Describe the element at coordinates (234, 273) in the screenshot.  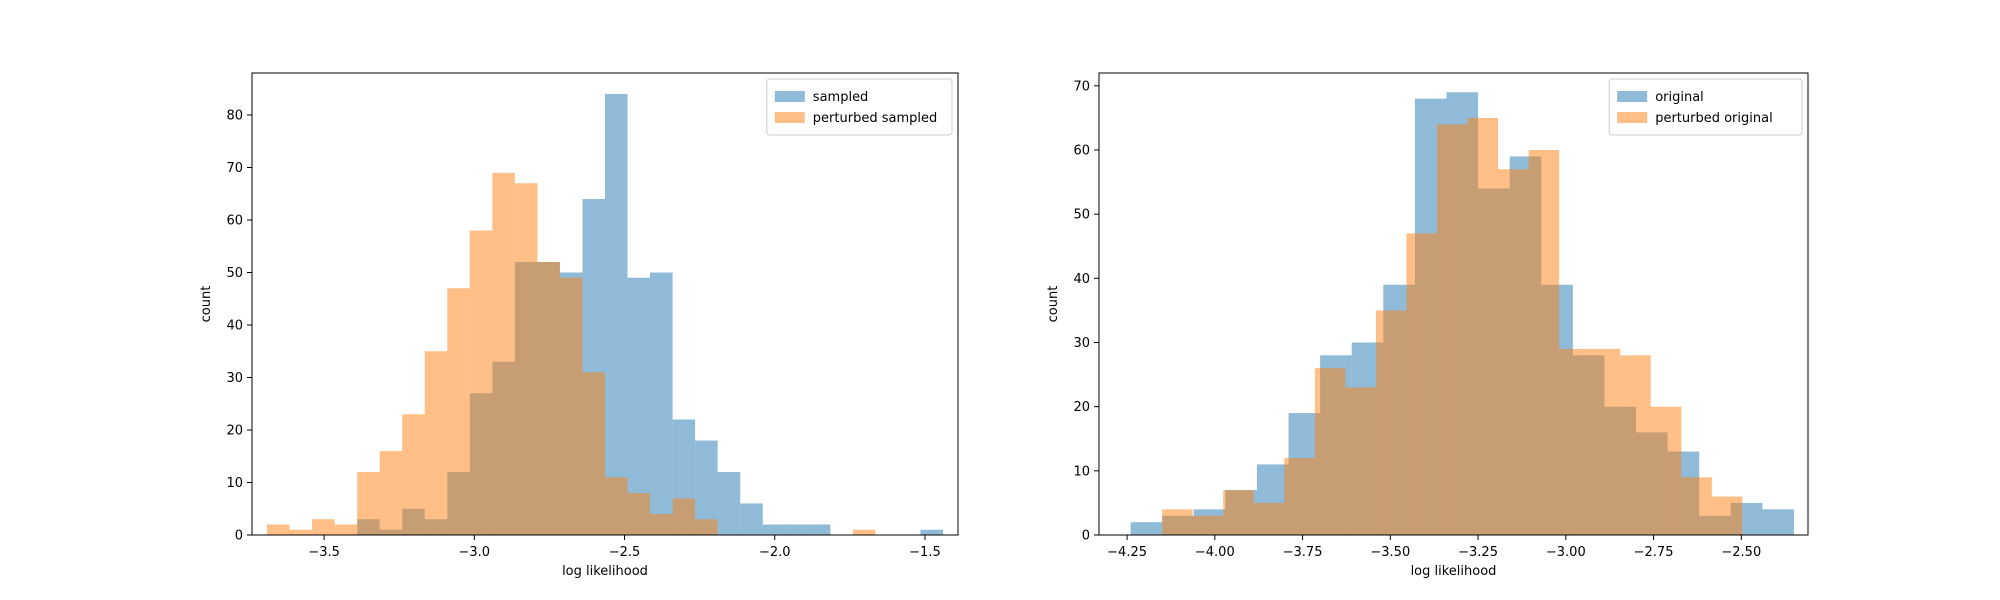
I see `left-y-tick-label: 50` at that location.